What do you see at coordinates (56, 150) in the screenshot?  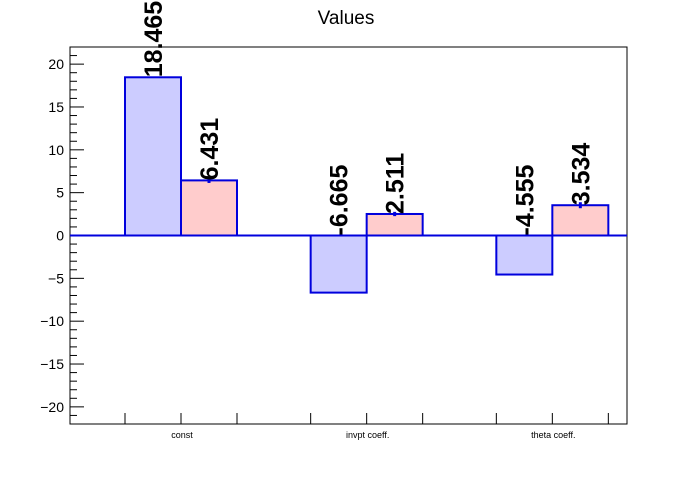 I see `y-tick-label: 10` at bounding box center [56, 150].